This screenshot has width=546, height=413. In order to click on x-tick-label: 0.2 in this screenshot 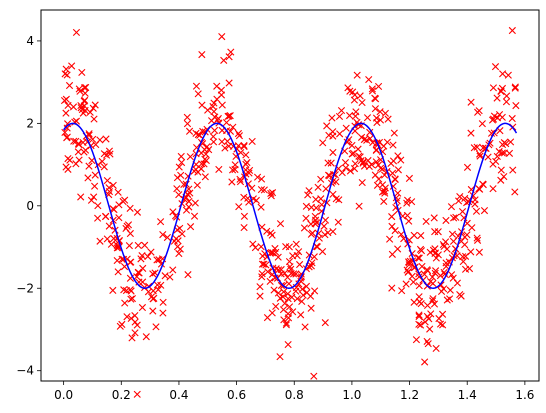, I will do `click(121, 395)`.